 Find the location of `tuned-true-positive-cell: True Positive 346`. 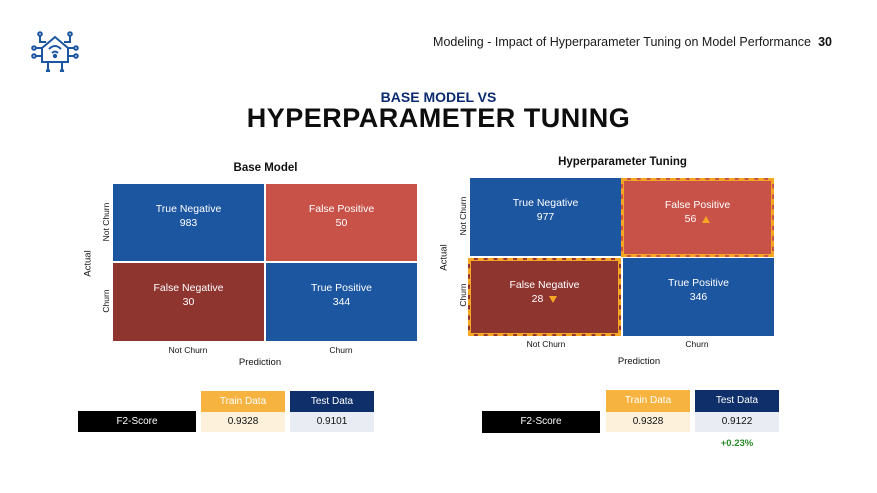

tuned-true-positive-cell: True Positive 346 is located at coordinates (698, 297).